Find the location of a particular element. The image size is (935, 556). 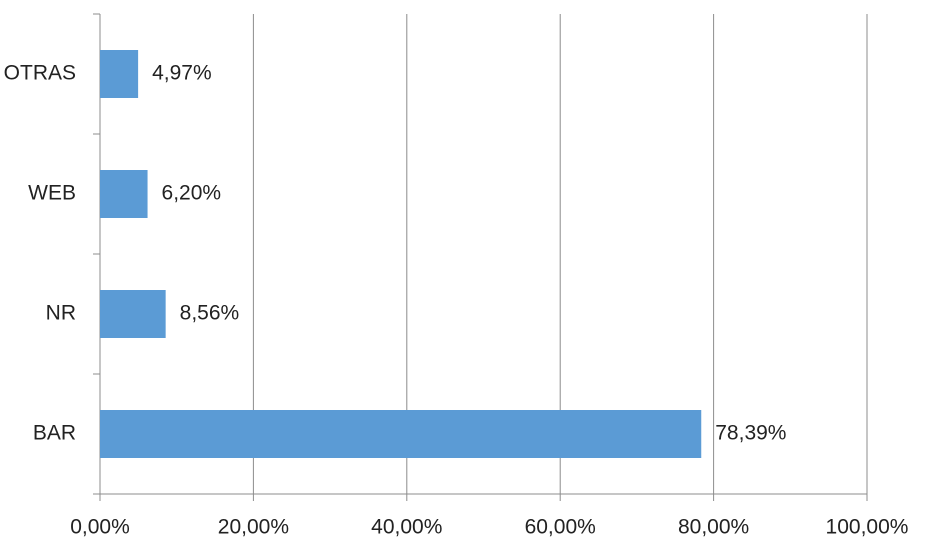

value-label: 78,39% is located at coordinates (750, 433).